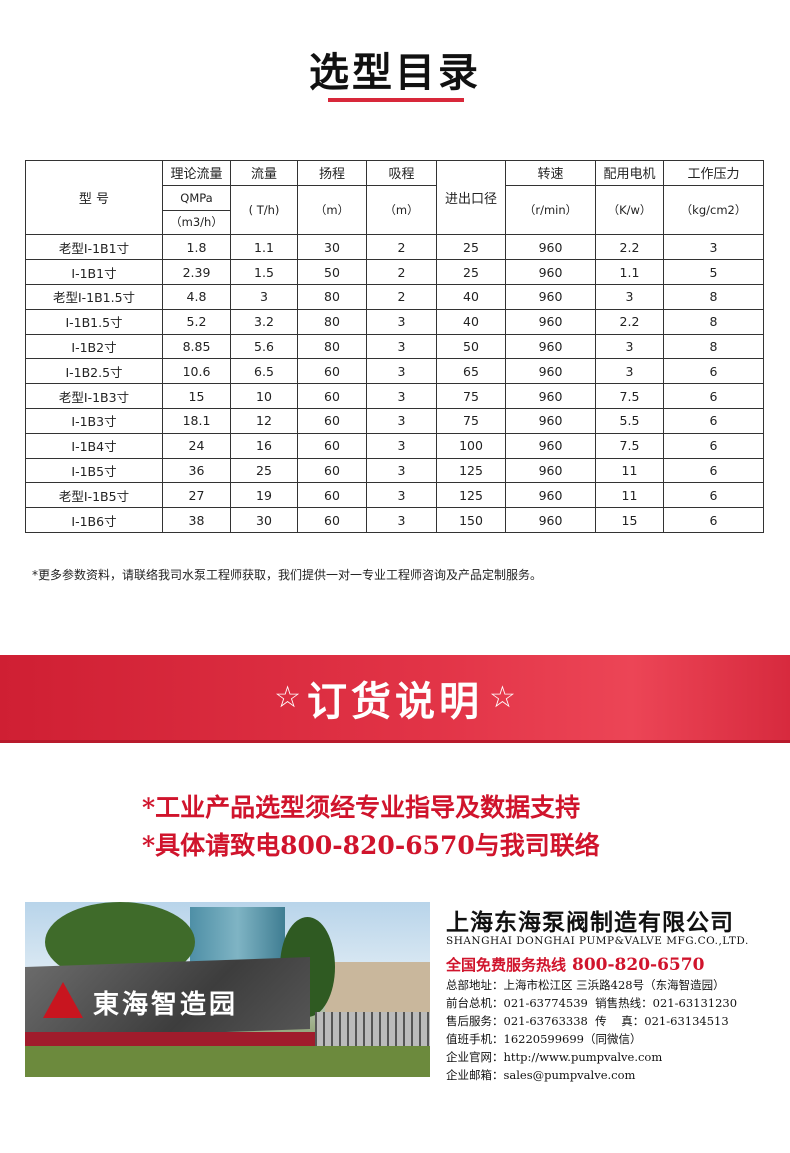  I want to click on cell-flow: 1.5, so click(264, 272).